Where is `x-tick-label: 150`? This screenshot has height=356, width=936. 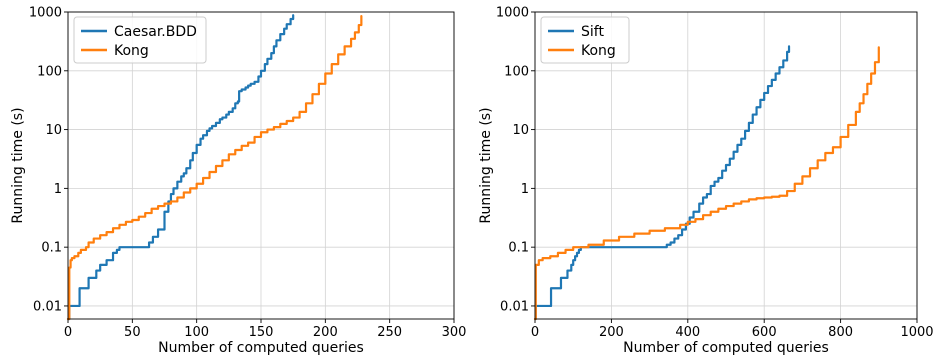 x-tick-label: 150 is located at coordinates (261, 332).